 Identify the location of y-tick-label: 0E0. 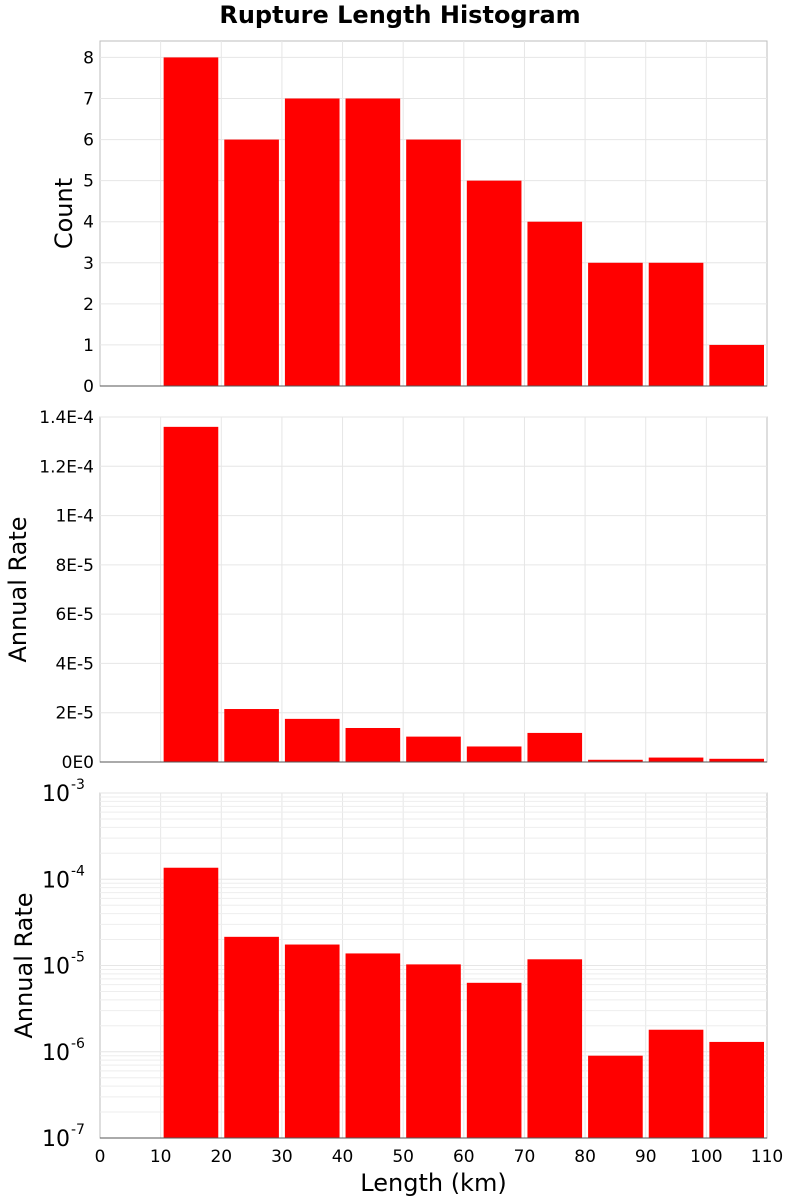
(78, 763).